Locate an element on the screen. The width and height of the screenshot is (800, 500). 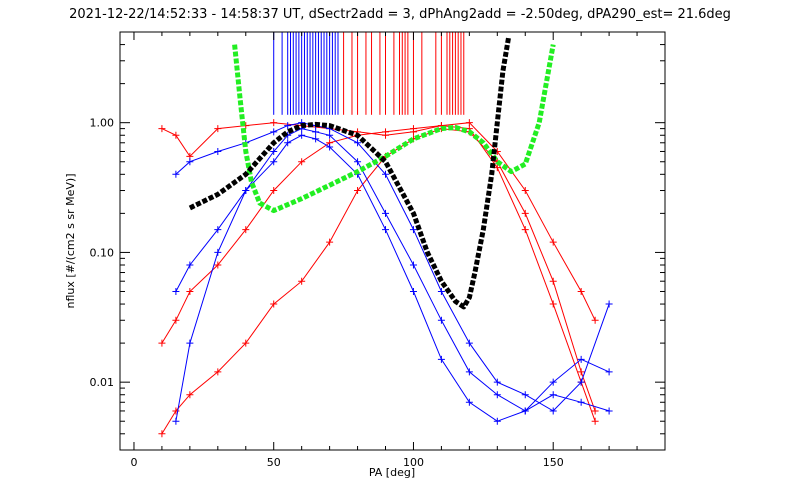
x-axis-title: PA [deg] is located at coordinates (392, 472).